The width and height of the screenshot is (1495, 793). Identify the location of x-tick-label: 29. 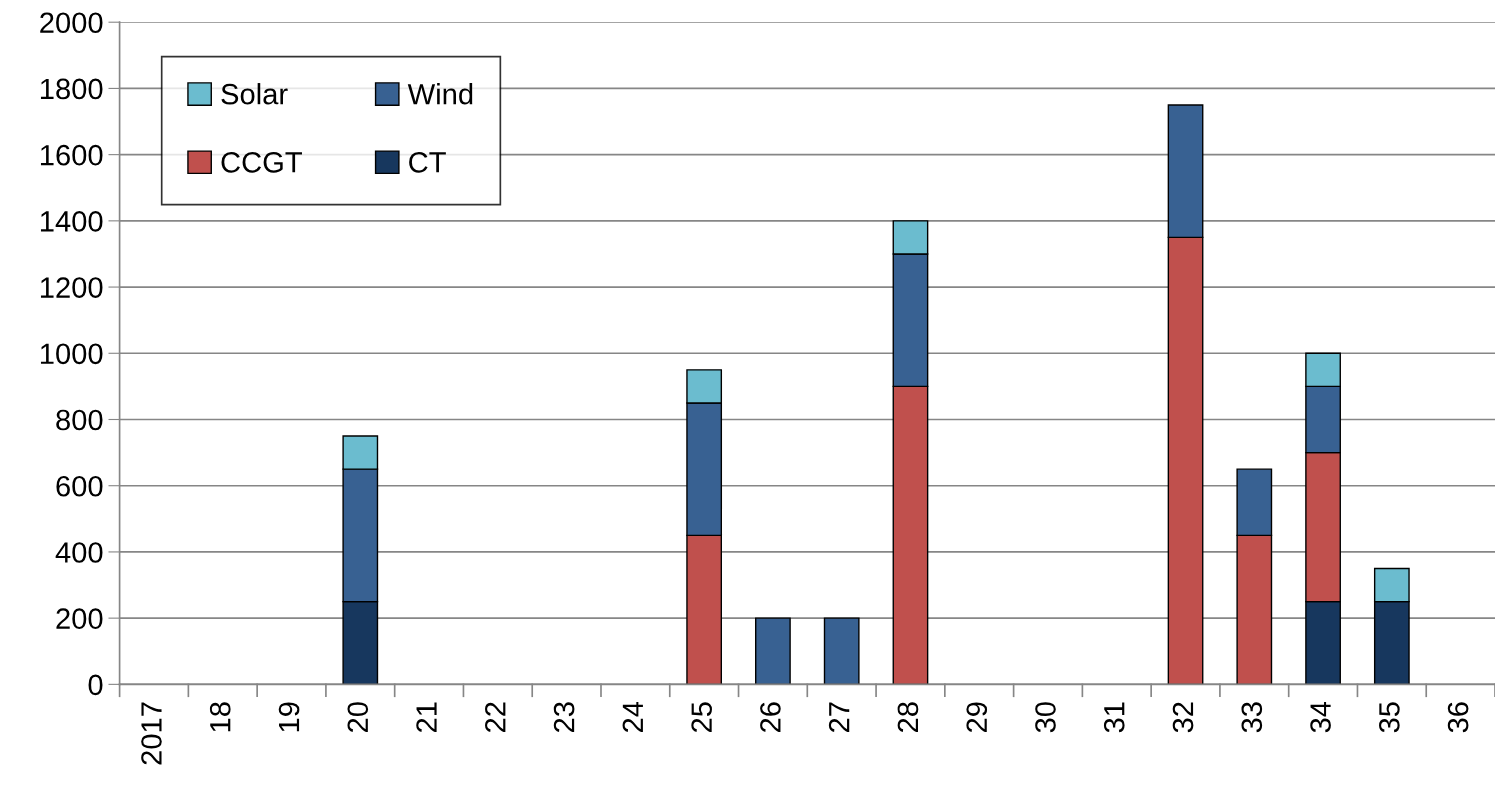
(977, 717).